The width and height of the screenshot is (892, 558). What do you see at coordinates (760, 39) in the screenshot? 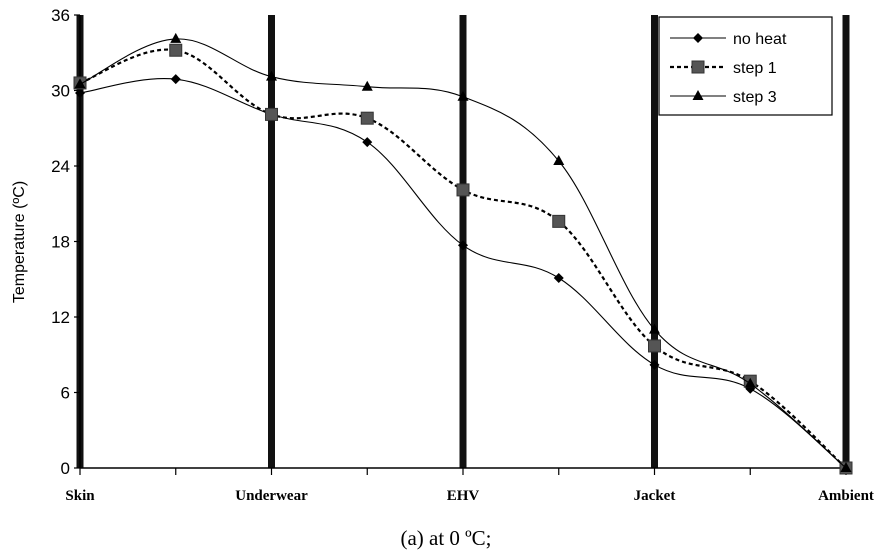
I see `legend-label-no-heat: no heat` at bounding box center [760, 39].